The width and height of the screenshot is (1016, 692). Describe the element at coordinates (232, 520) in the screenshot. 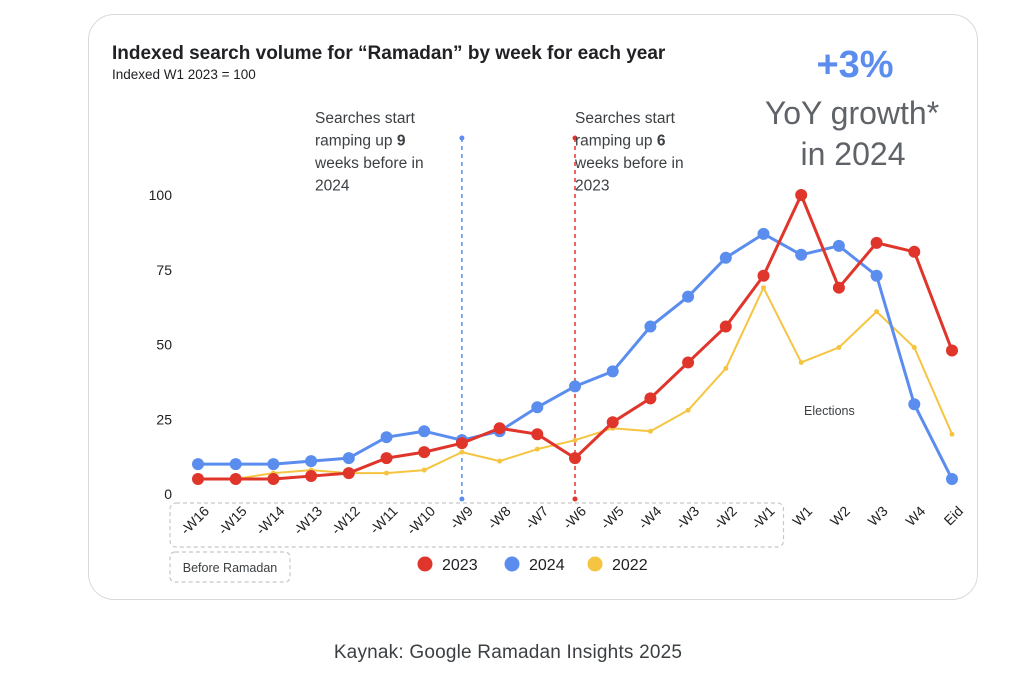

I see `x-tick-label: -W15` at that location.